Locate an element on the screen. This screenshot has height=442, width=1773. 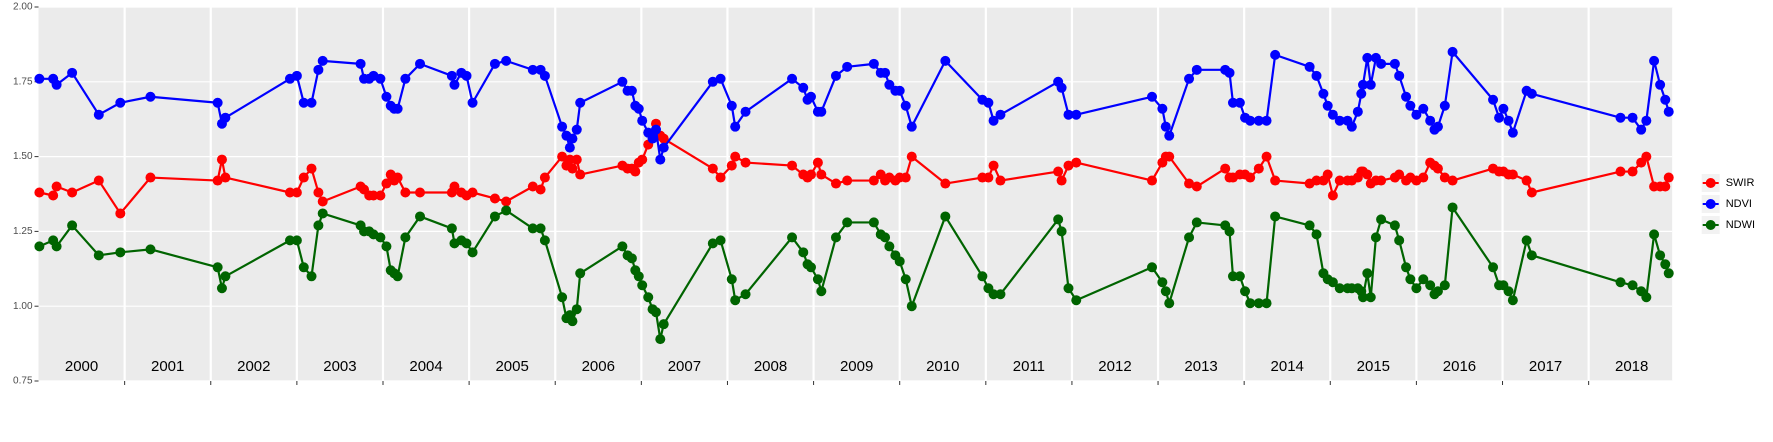
year-label: 2003 is located at coordinates (339, 366).